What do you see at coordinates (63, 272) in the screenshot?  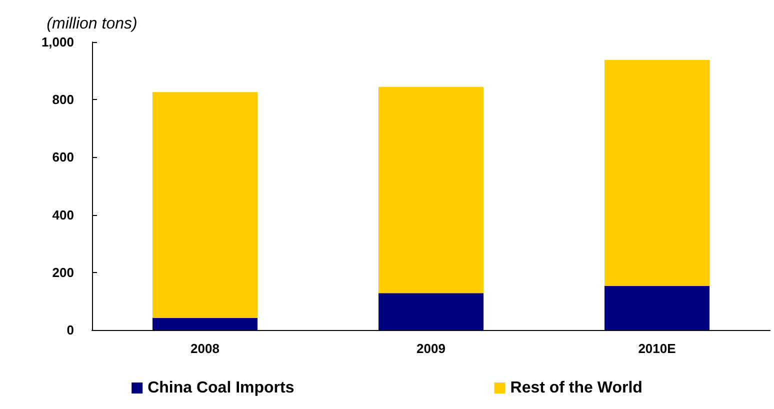 I see `y-tick-label: 200` at bounding box center [63, 272].